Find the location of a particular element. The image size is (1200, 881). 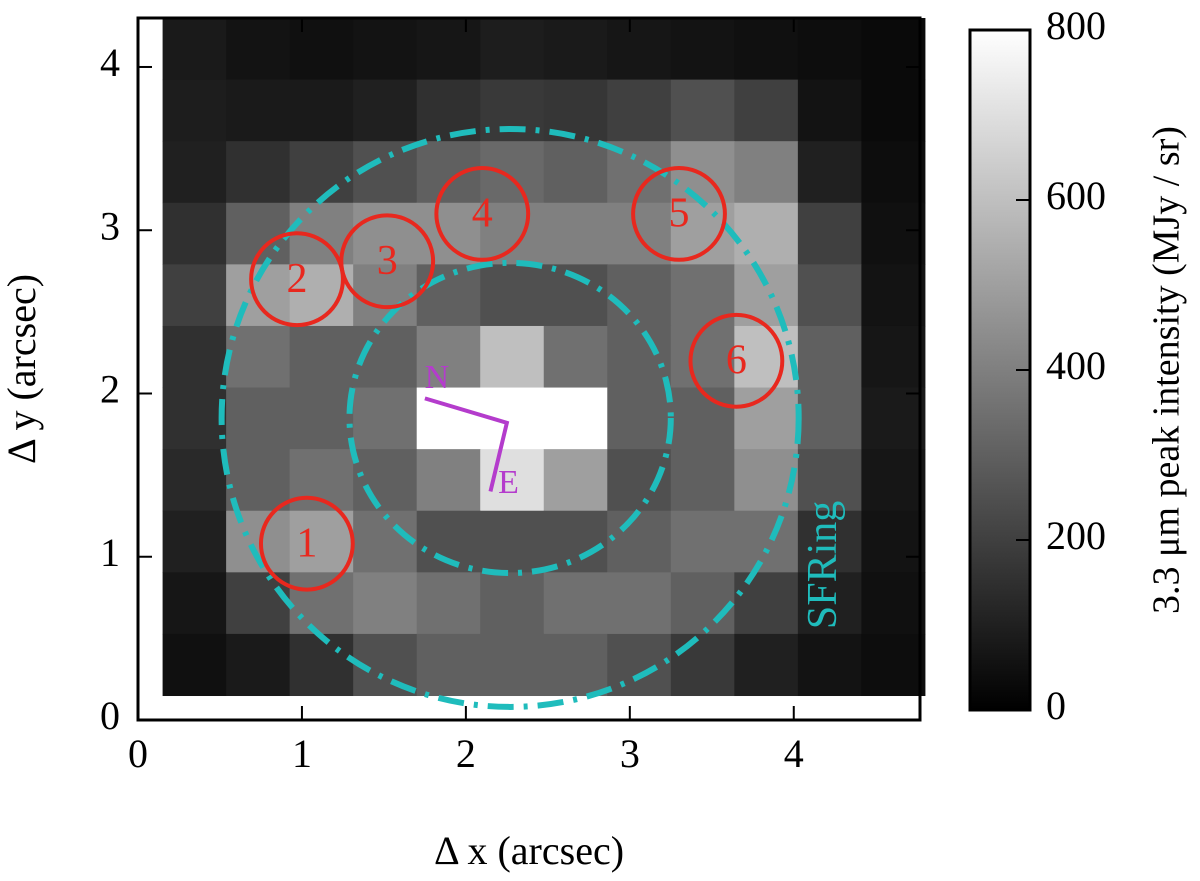

y-tick-label: 0 is located at coordinates (110, 715).